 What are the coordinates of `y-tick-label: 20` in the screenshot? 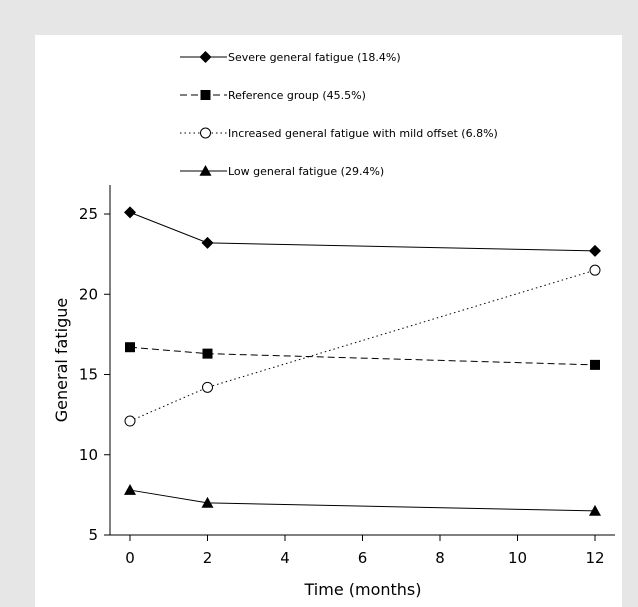 It's located at (88, 294).